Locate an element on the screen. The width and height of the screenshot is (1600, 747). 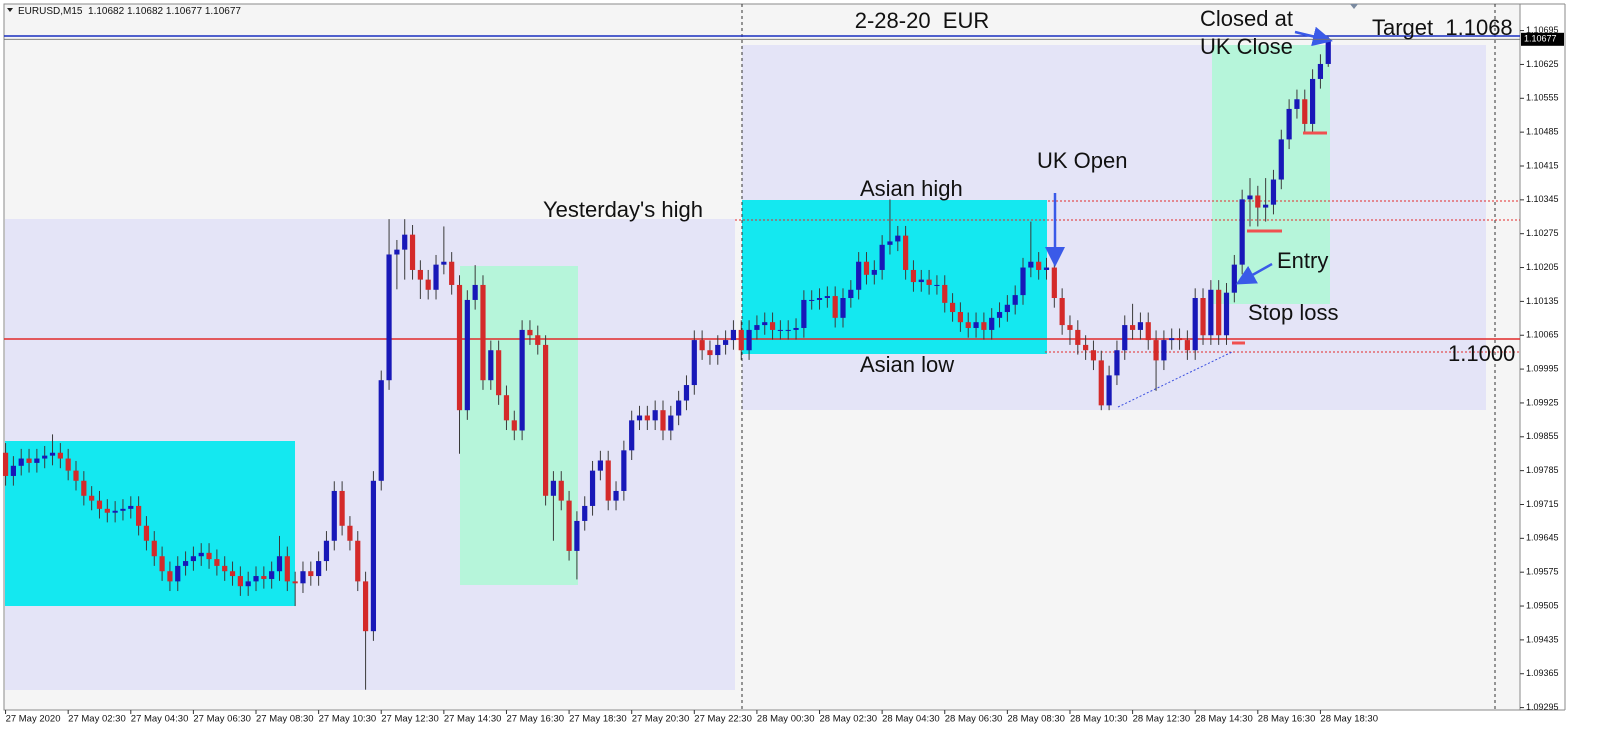
x-tick-label: 28 May 08:30 is located at coordinates (1036, 719).